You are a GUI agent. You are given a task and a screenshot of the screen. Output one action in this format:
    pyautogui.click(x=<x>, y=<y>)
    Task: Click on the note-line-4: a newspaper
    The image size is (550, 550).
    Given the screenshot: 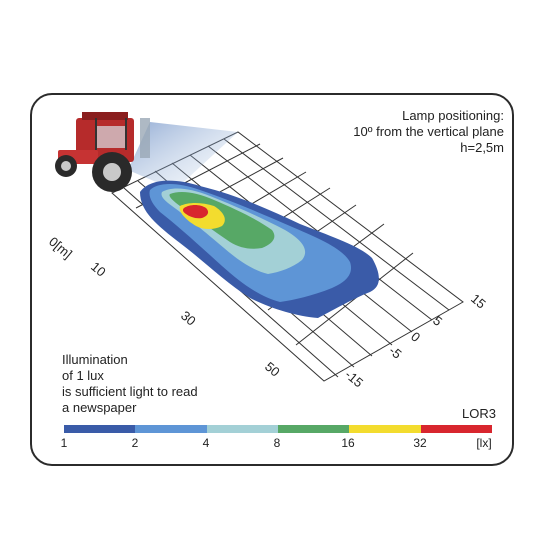 What is the action you would take?
    pyautogui.click(x=99, y=407)
    